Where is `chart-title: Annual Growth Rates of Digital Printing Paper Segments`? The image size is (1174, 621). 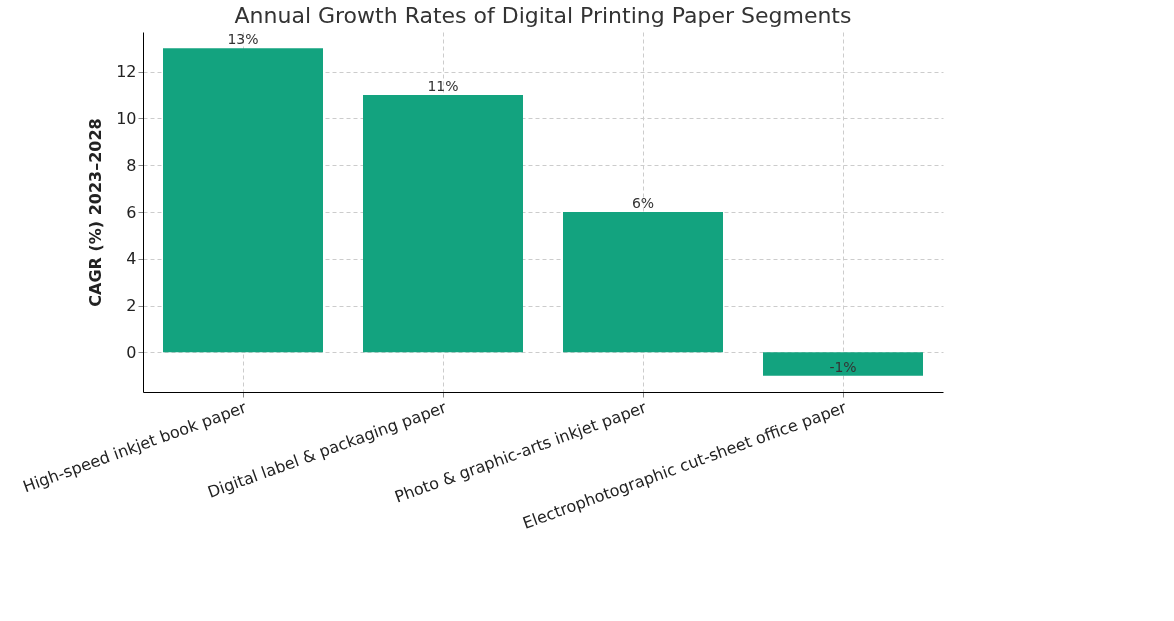 chart-title: Annual Growth Rates of Digital Printing Paper Segments is located at coordinates (543, 15).